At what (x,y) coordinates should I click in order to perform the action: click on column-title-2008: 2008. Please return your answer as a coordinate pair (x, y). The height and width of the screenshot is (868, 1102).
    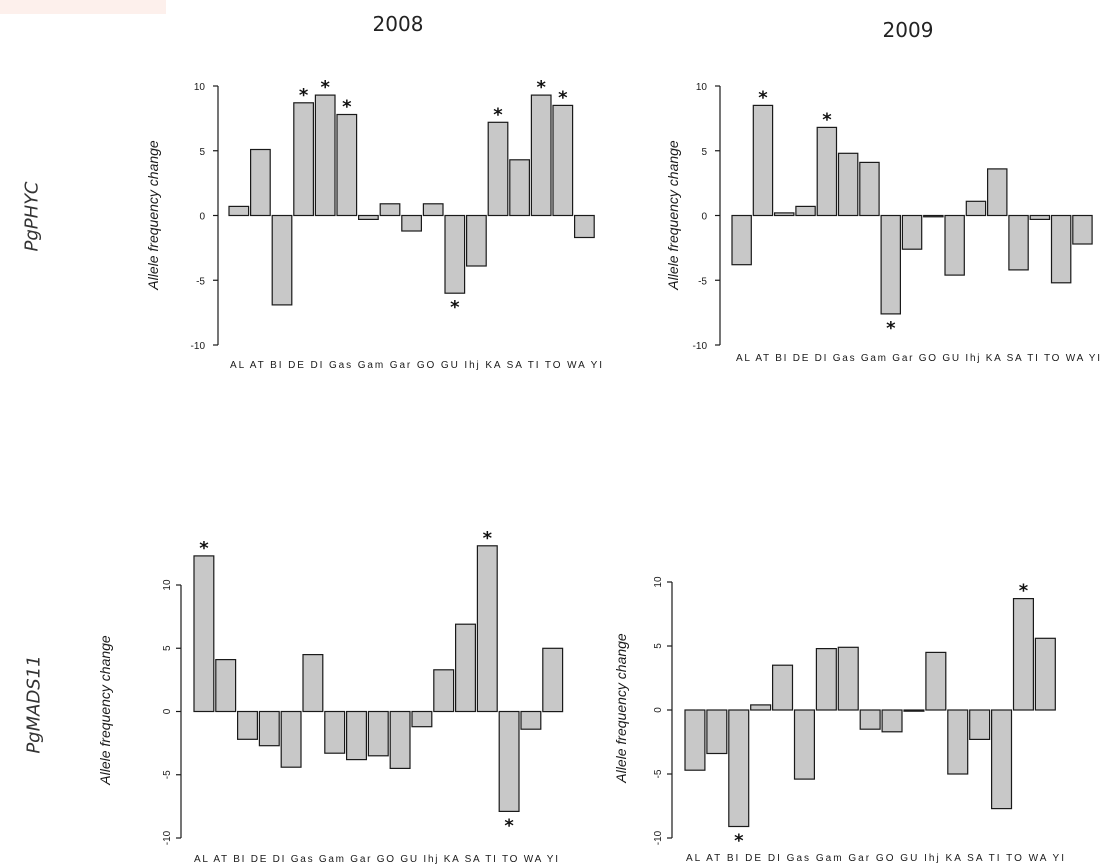
    Looking at the image, I should click on (398, 24).